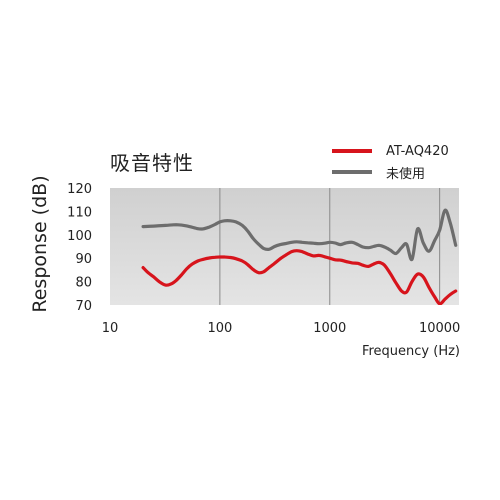 The width and height of the screenshot is (500, 500). Describe the element at coordinates (110, 328) in the screenshot. I see `x-tick-label-10: 10` at that location.